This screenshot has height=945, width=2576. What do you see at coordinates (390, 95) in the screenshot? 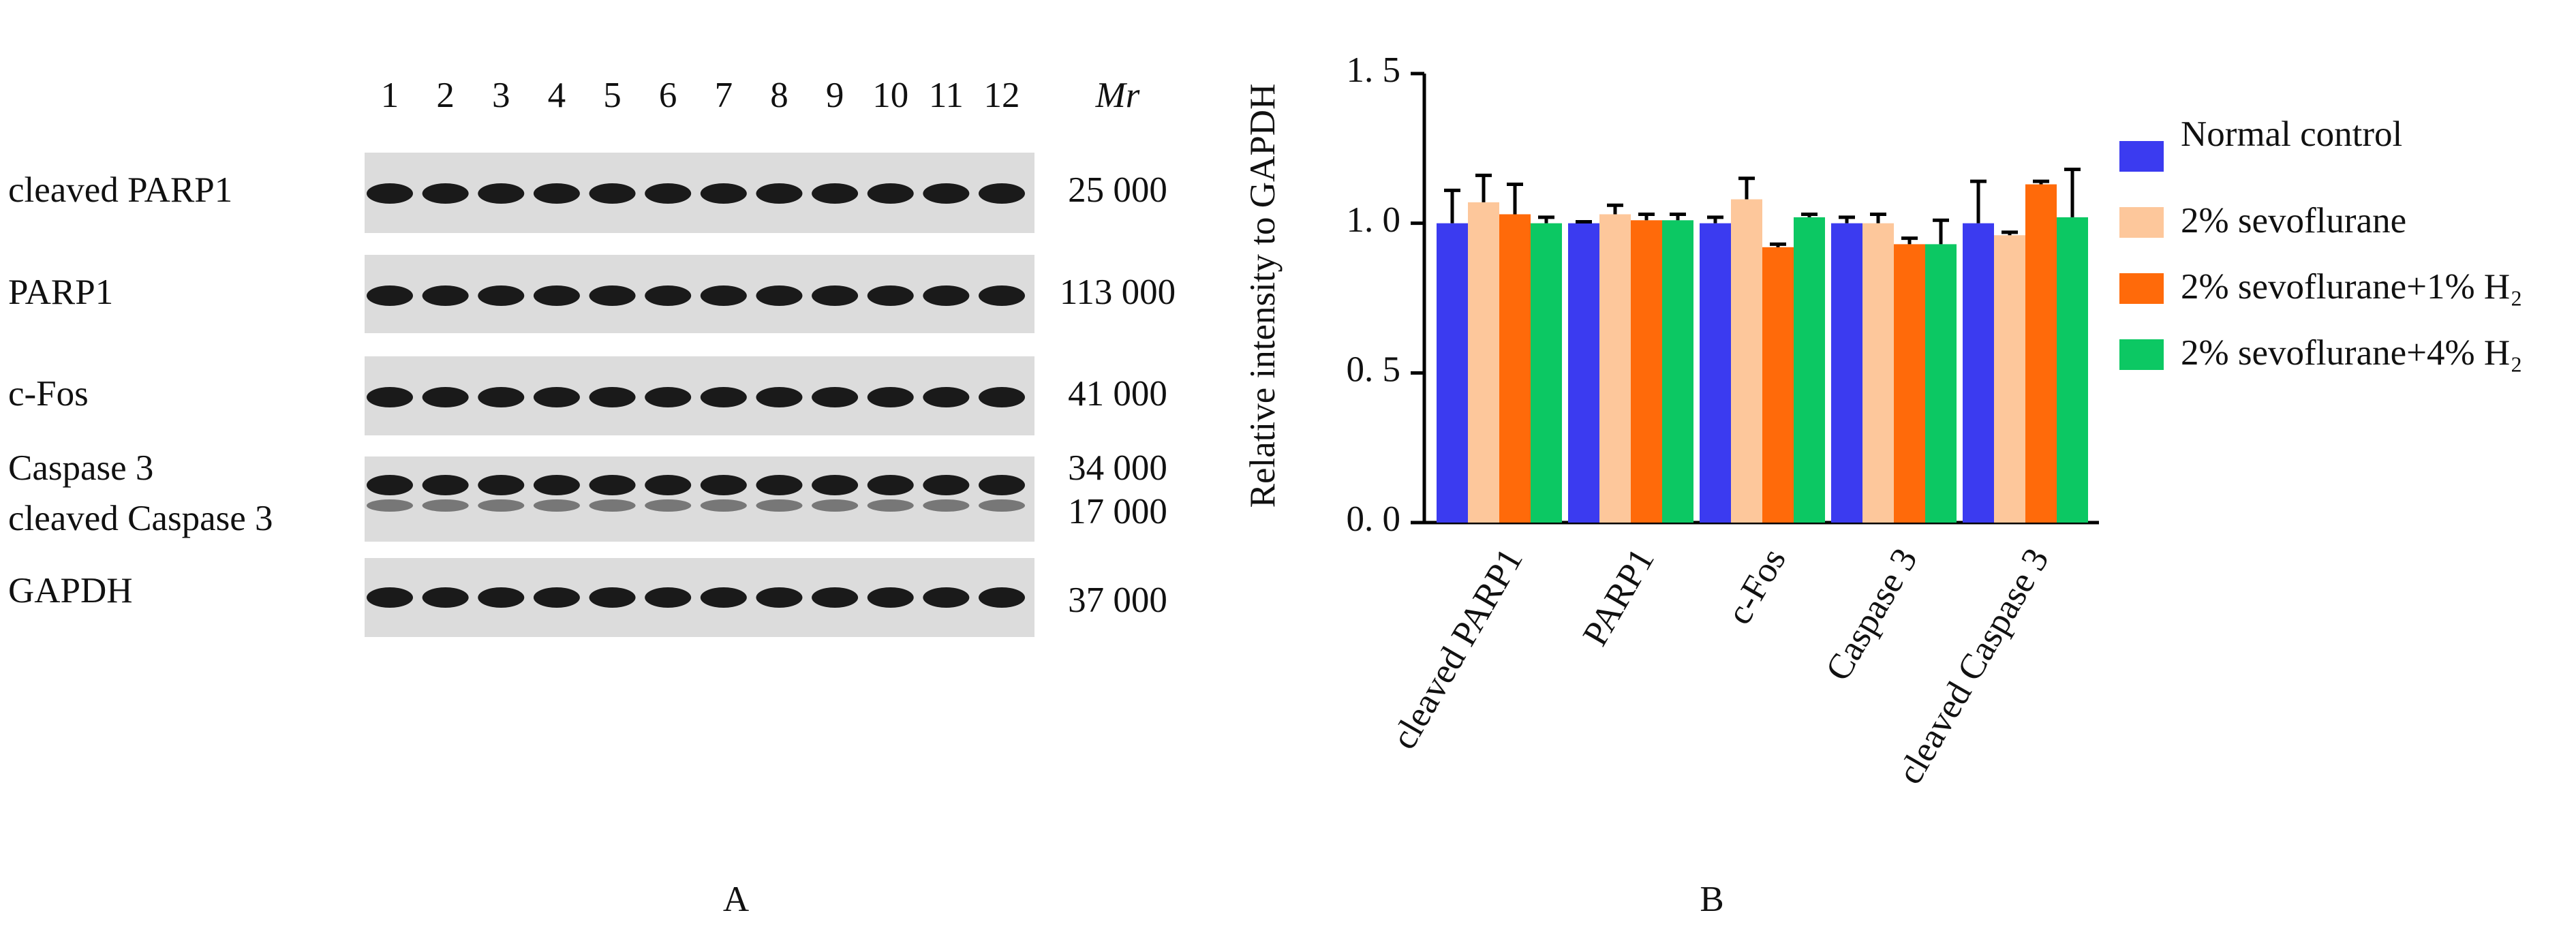
I see `lane-label: 1` at bounding box center [390, 95].